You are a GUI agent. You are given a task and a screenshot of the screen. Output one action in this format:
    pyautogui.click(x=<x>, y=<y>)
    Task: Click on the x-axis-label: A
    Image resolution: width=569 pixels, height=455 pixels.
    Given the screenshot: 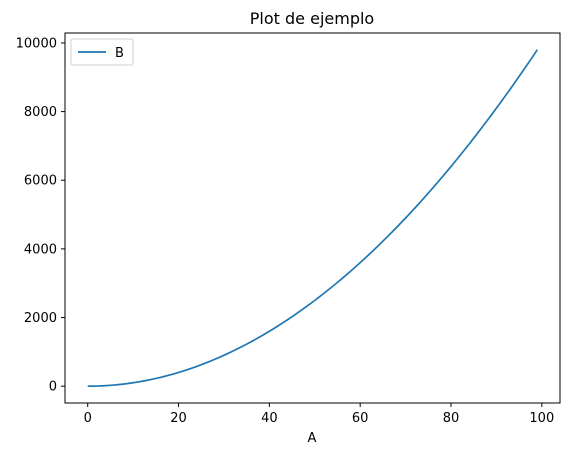 What is the action you would take?
    pyautogui.click(x=312, y=438)
    